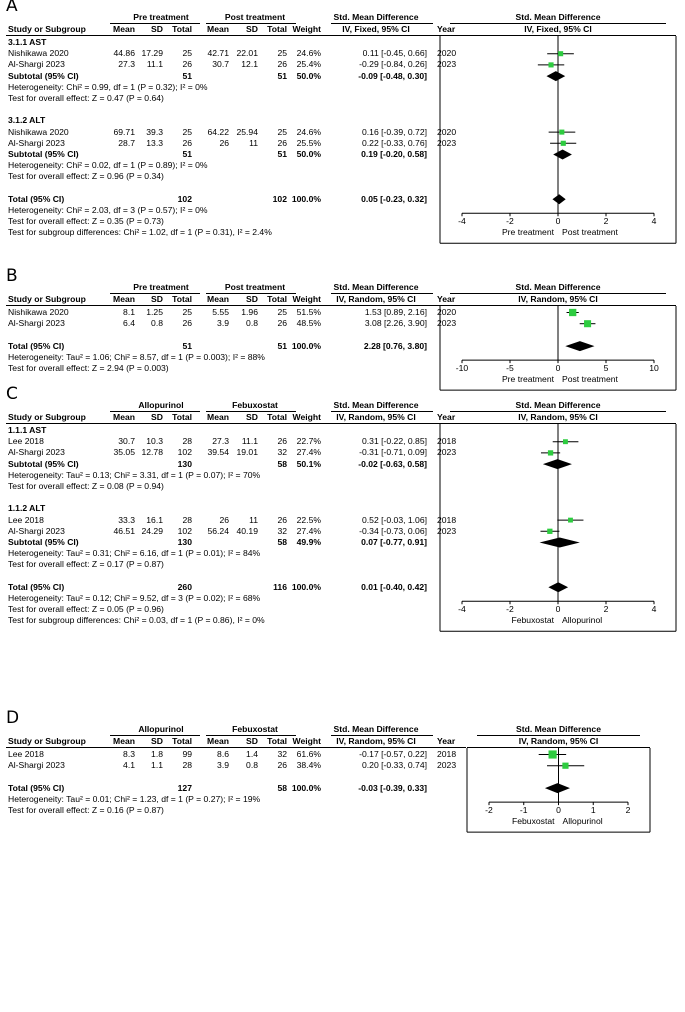 The height and width of the screenshot is (1012, 685). What do you see at coordinates (36, 345) in the screenshot?
I see `total-label: Total (95% CI)` at bounding box center [36, 345].